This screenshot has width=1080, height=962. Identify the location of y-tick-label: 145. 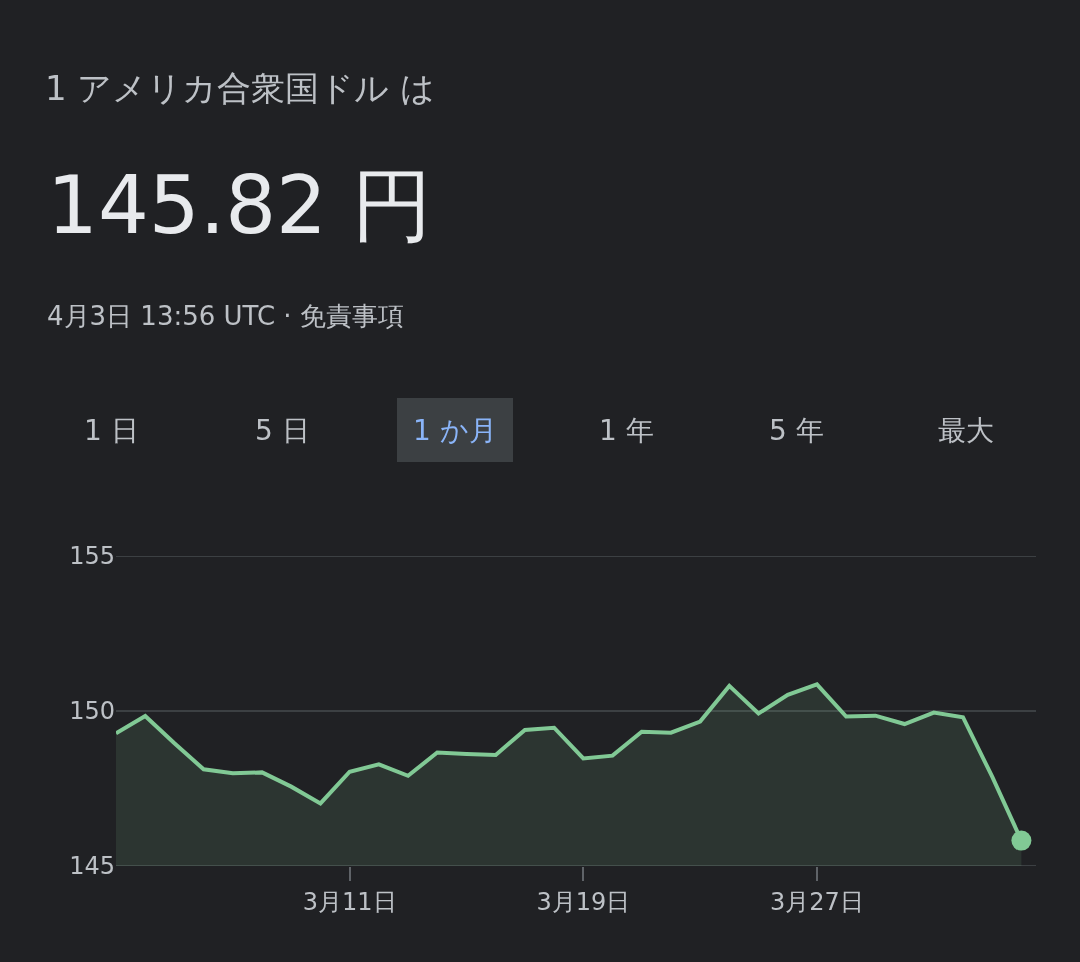
(92, 866).